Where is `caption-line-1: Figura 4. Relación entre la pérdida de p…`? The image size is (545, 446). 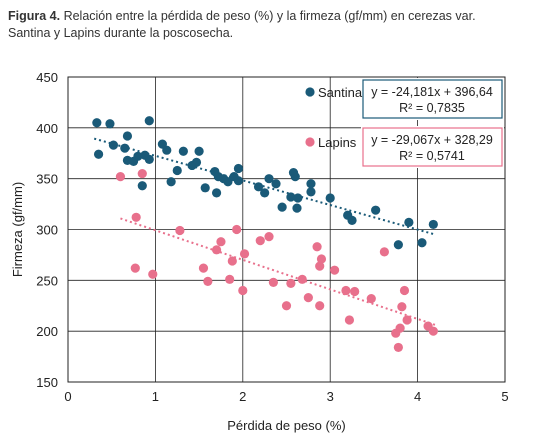 caption-line-1: Figura 4. Relación entre la pérdida de p… is located at coordinates (258, 16).